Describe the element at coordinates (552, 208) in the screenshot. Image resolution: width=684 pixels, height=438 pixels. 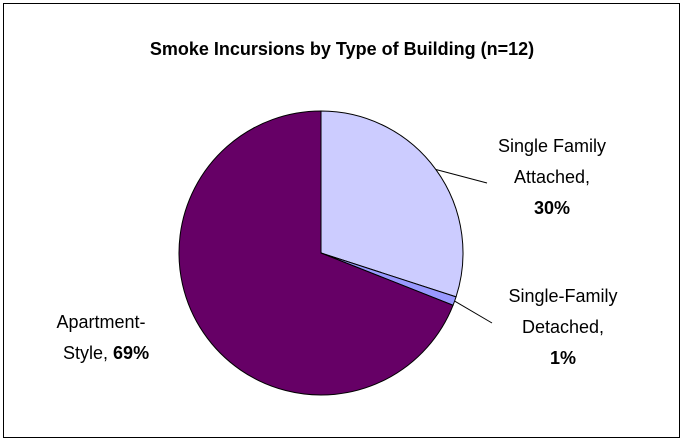
I see `slice-value-single-family-attached: 30%` at that location.